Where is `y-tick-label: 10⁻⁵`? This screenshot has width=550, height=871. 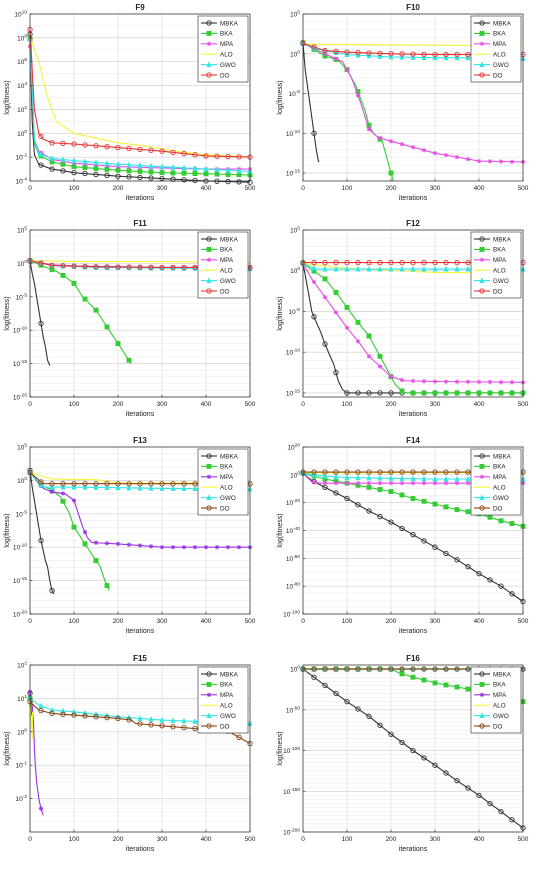 y-tick-label: 10⁻⁵ is located at coordinates (22, 296).